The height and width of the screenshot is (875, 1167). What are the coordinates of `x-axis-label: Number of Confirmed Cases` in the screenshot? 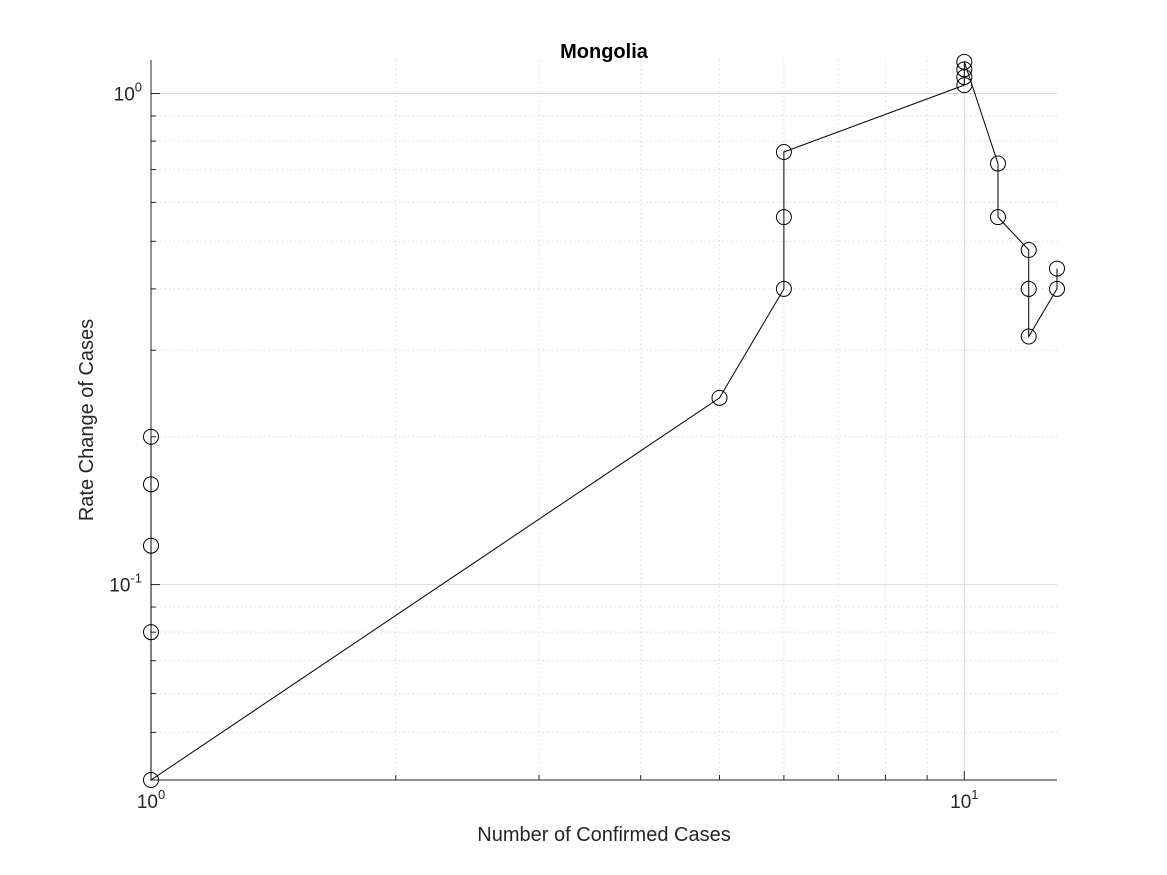 It's located at (603, 835).